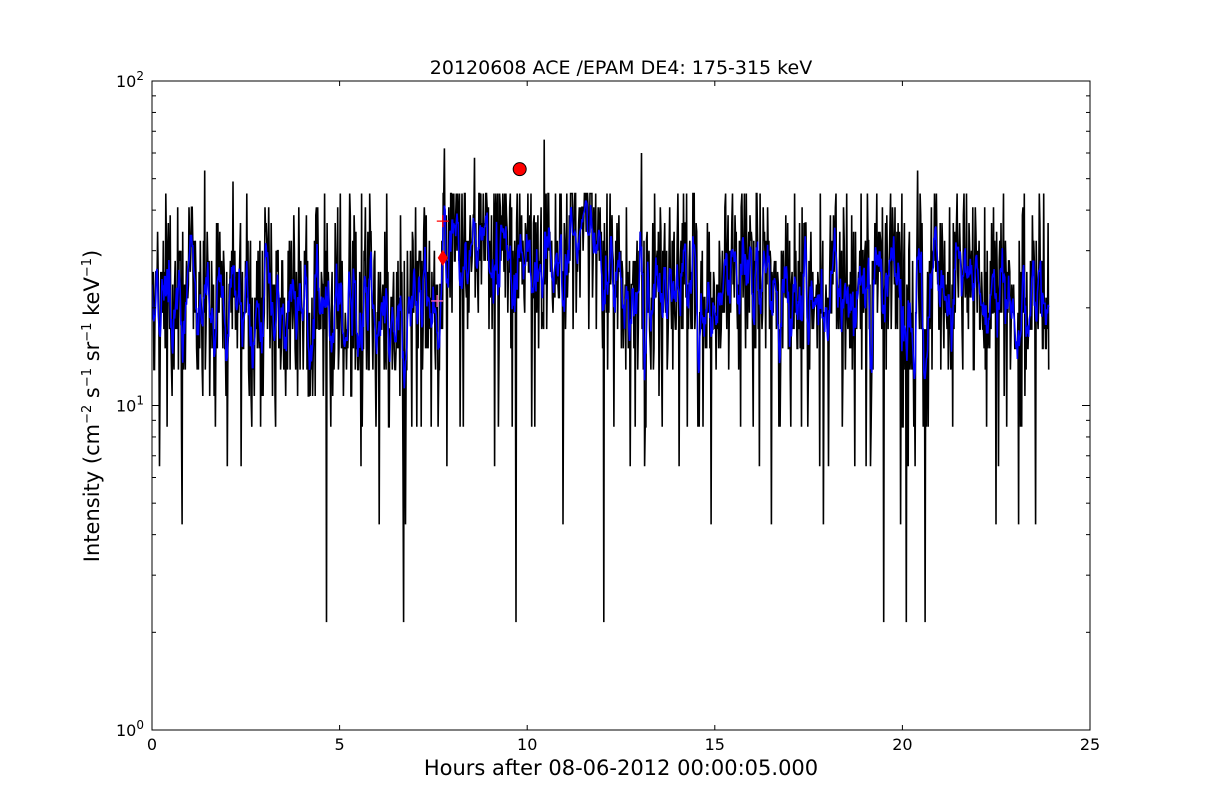  I want to click on x-tick-label: 0, so click(152, 744).